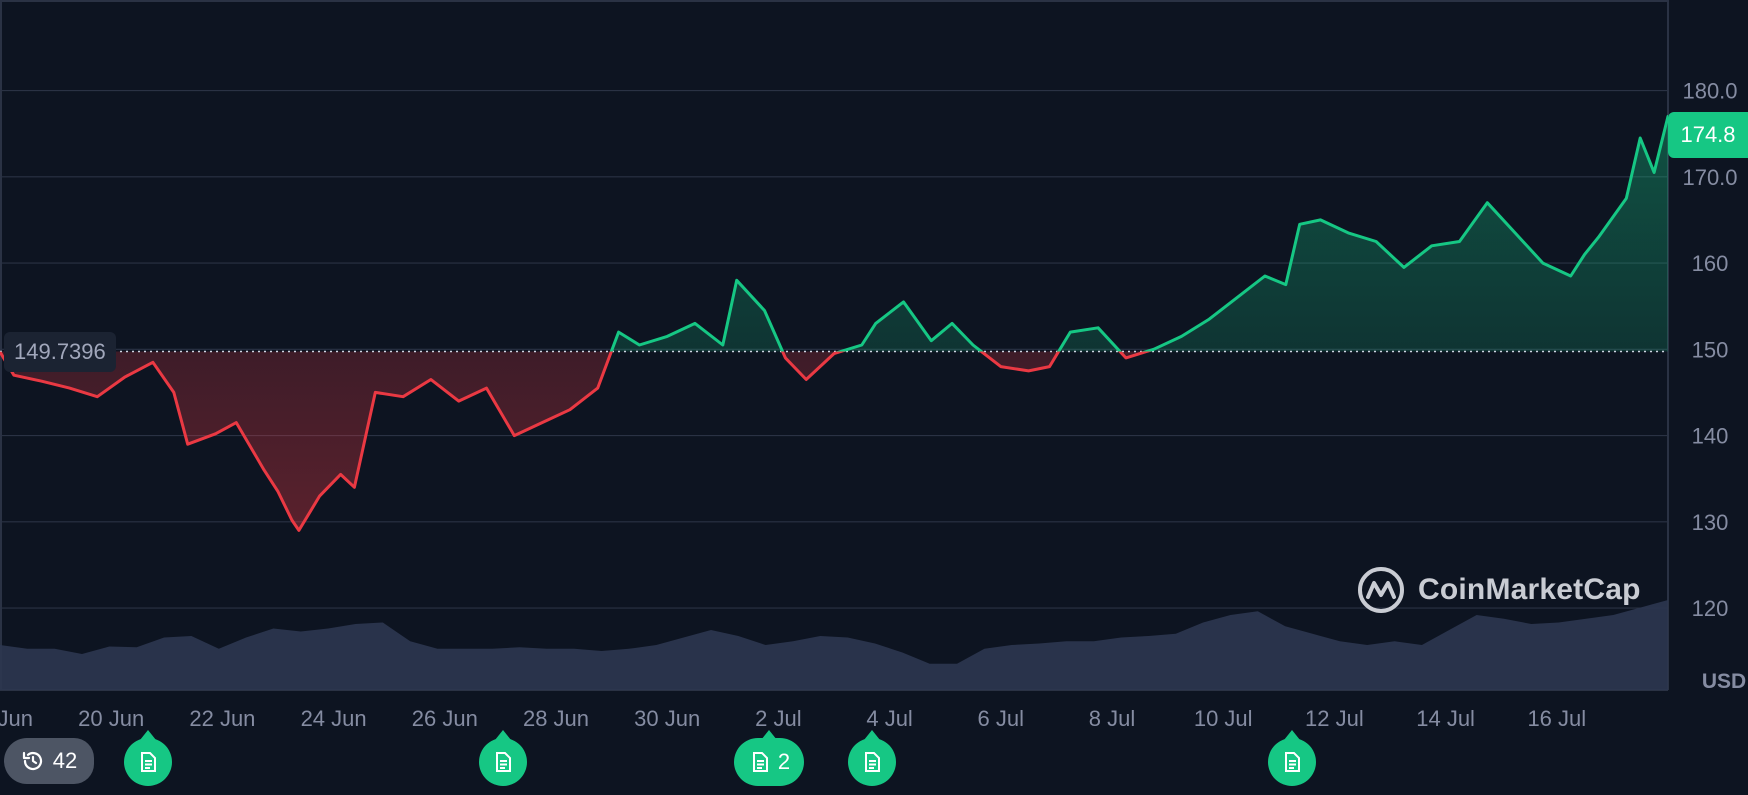  Describe the element at coordinates (1710, 608) in the screenshot. I see `y-tick-label: 120` at that location.